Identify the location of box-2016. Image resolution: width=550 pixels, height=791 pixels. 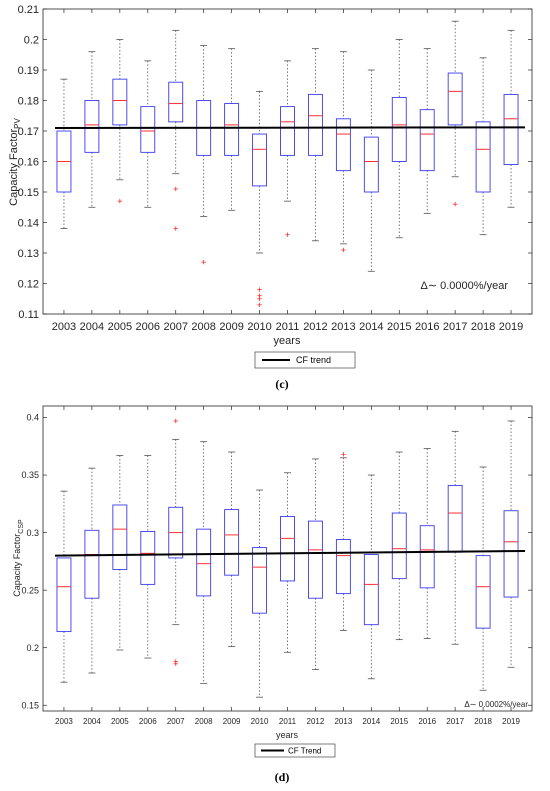
(427, 543).